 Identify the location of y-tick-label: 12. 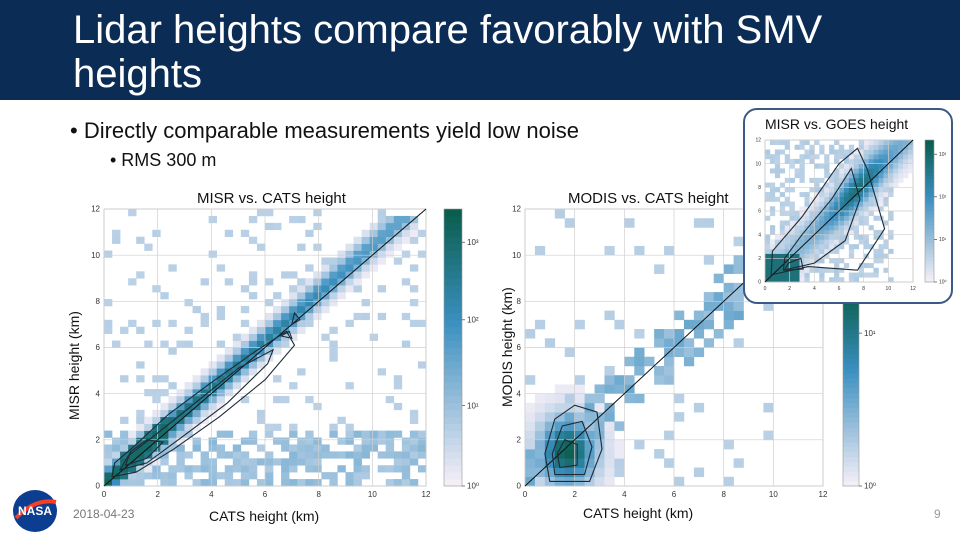
(95, 209).